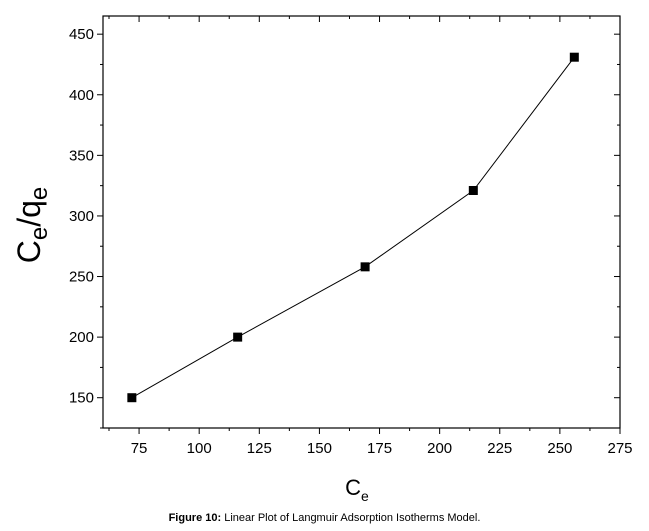 This screenshot has width=649, height=531. I want to click on y-axis-title-sub: e, so click(39, 233).